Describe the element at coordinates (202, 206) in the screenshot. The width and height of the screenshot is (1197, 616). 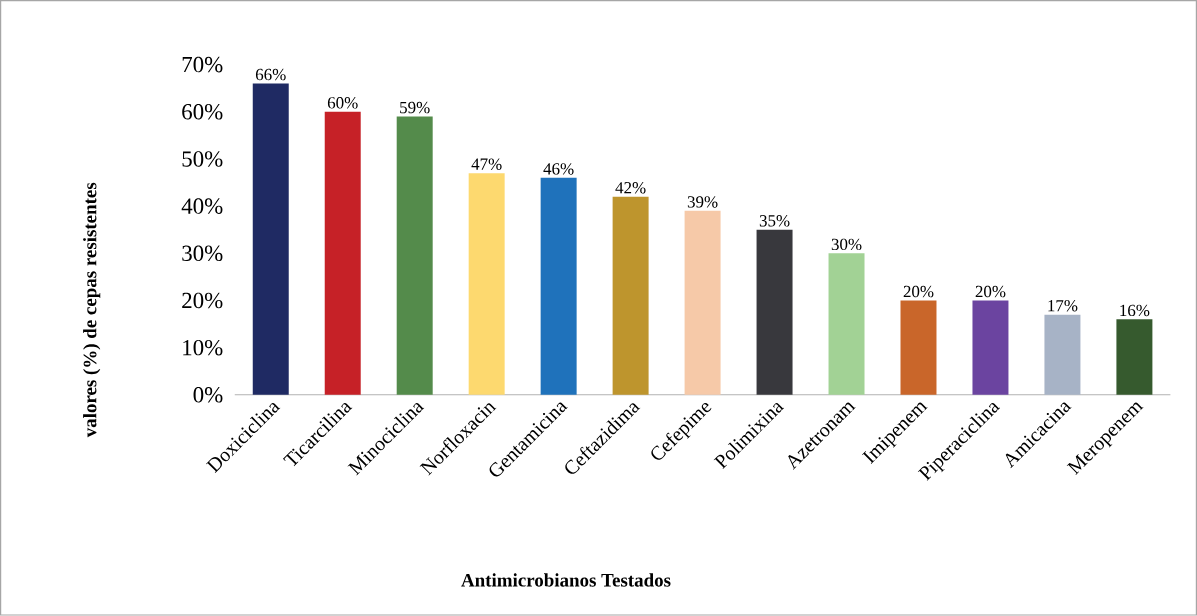
I see `y-tick-label: 40%` at that location.